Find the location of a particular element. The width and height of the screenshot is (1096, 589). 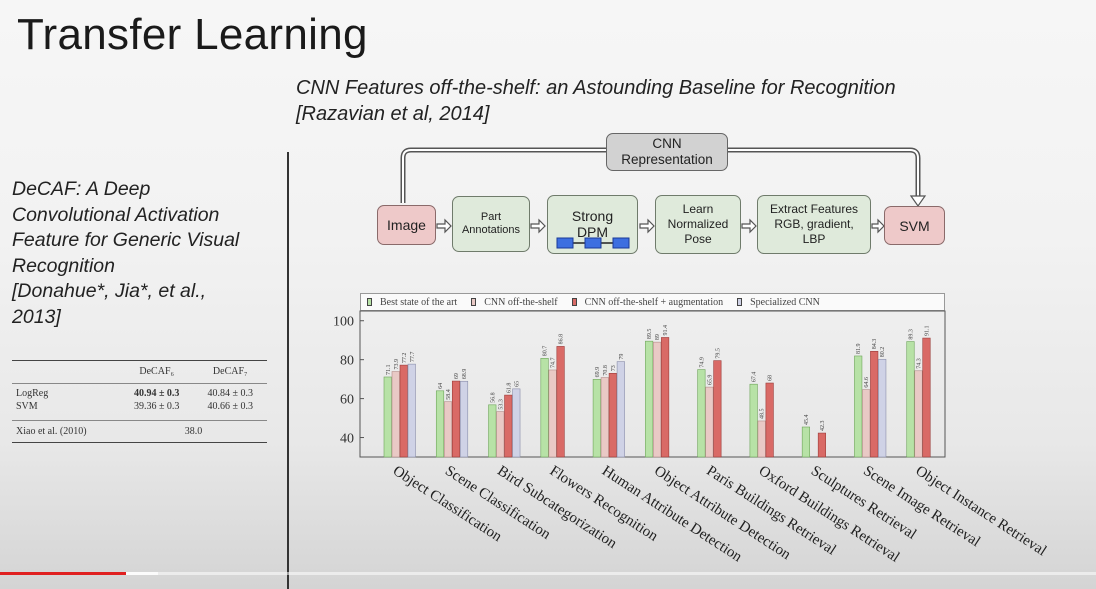

bar-value-label: 89.5 is located at coordinates (650, 334).